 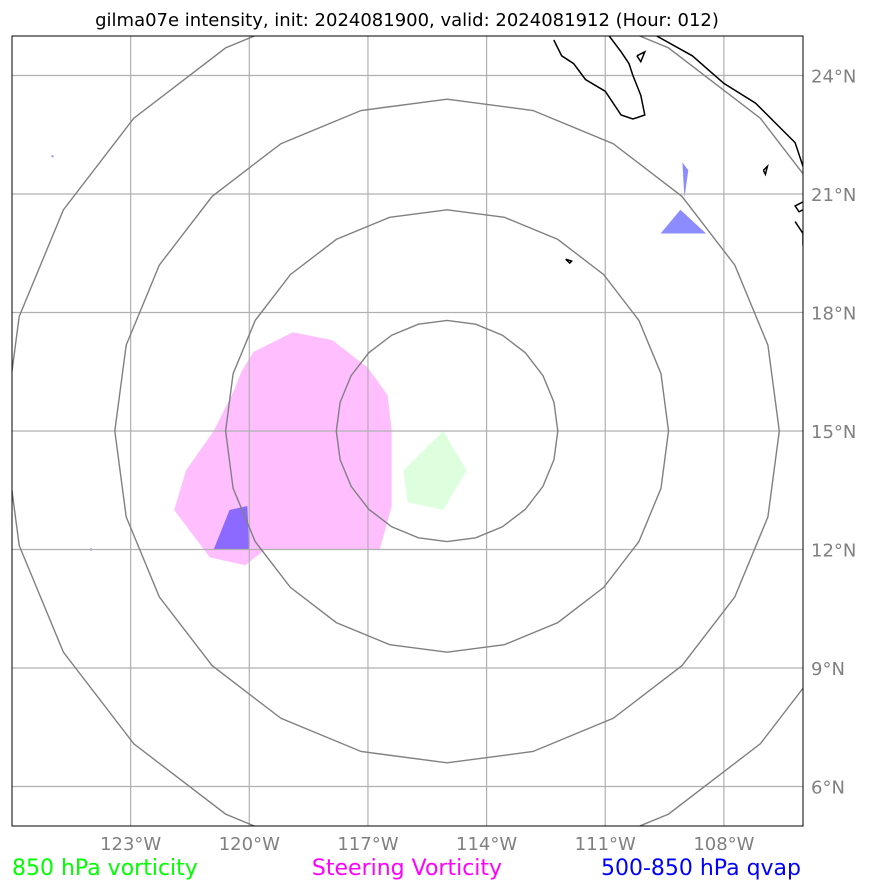 I want to click on latitude-tick-label: 21°N, so click(x=833, y=195).